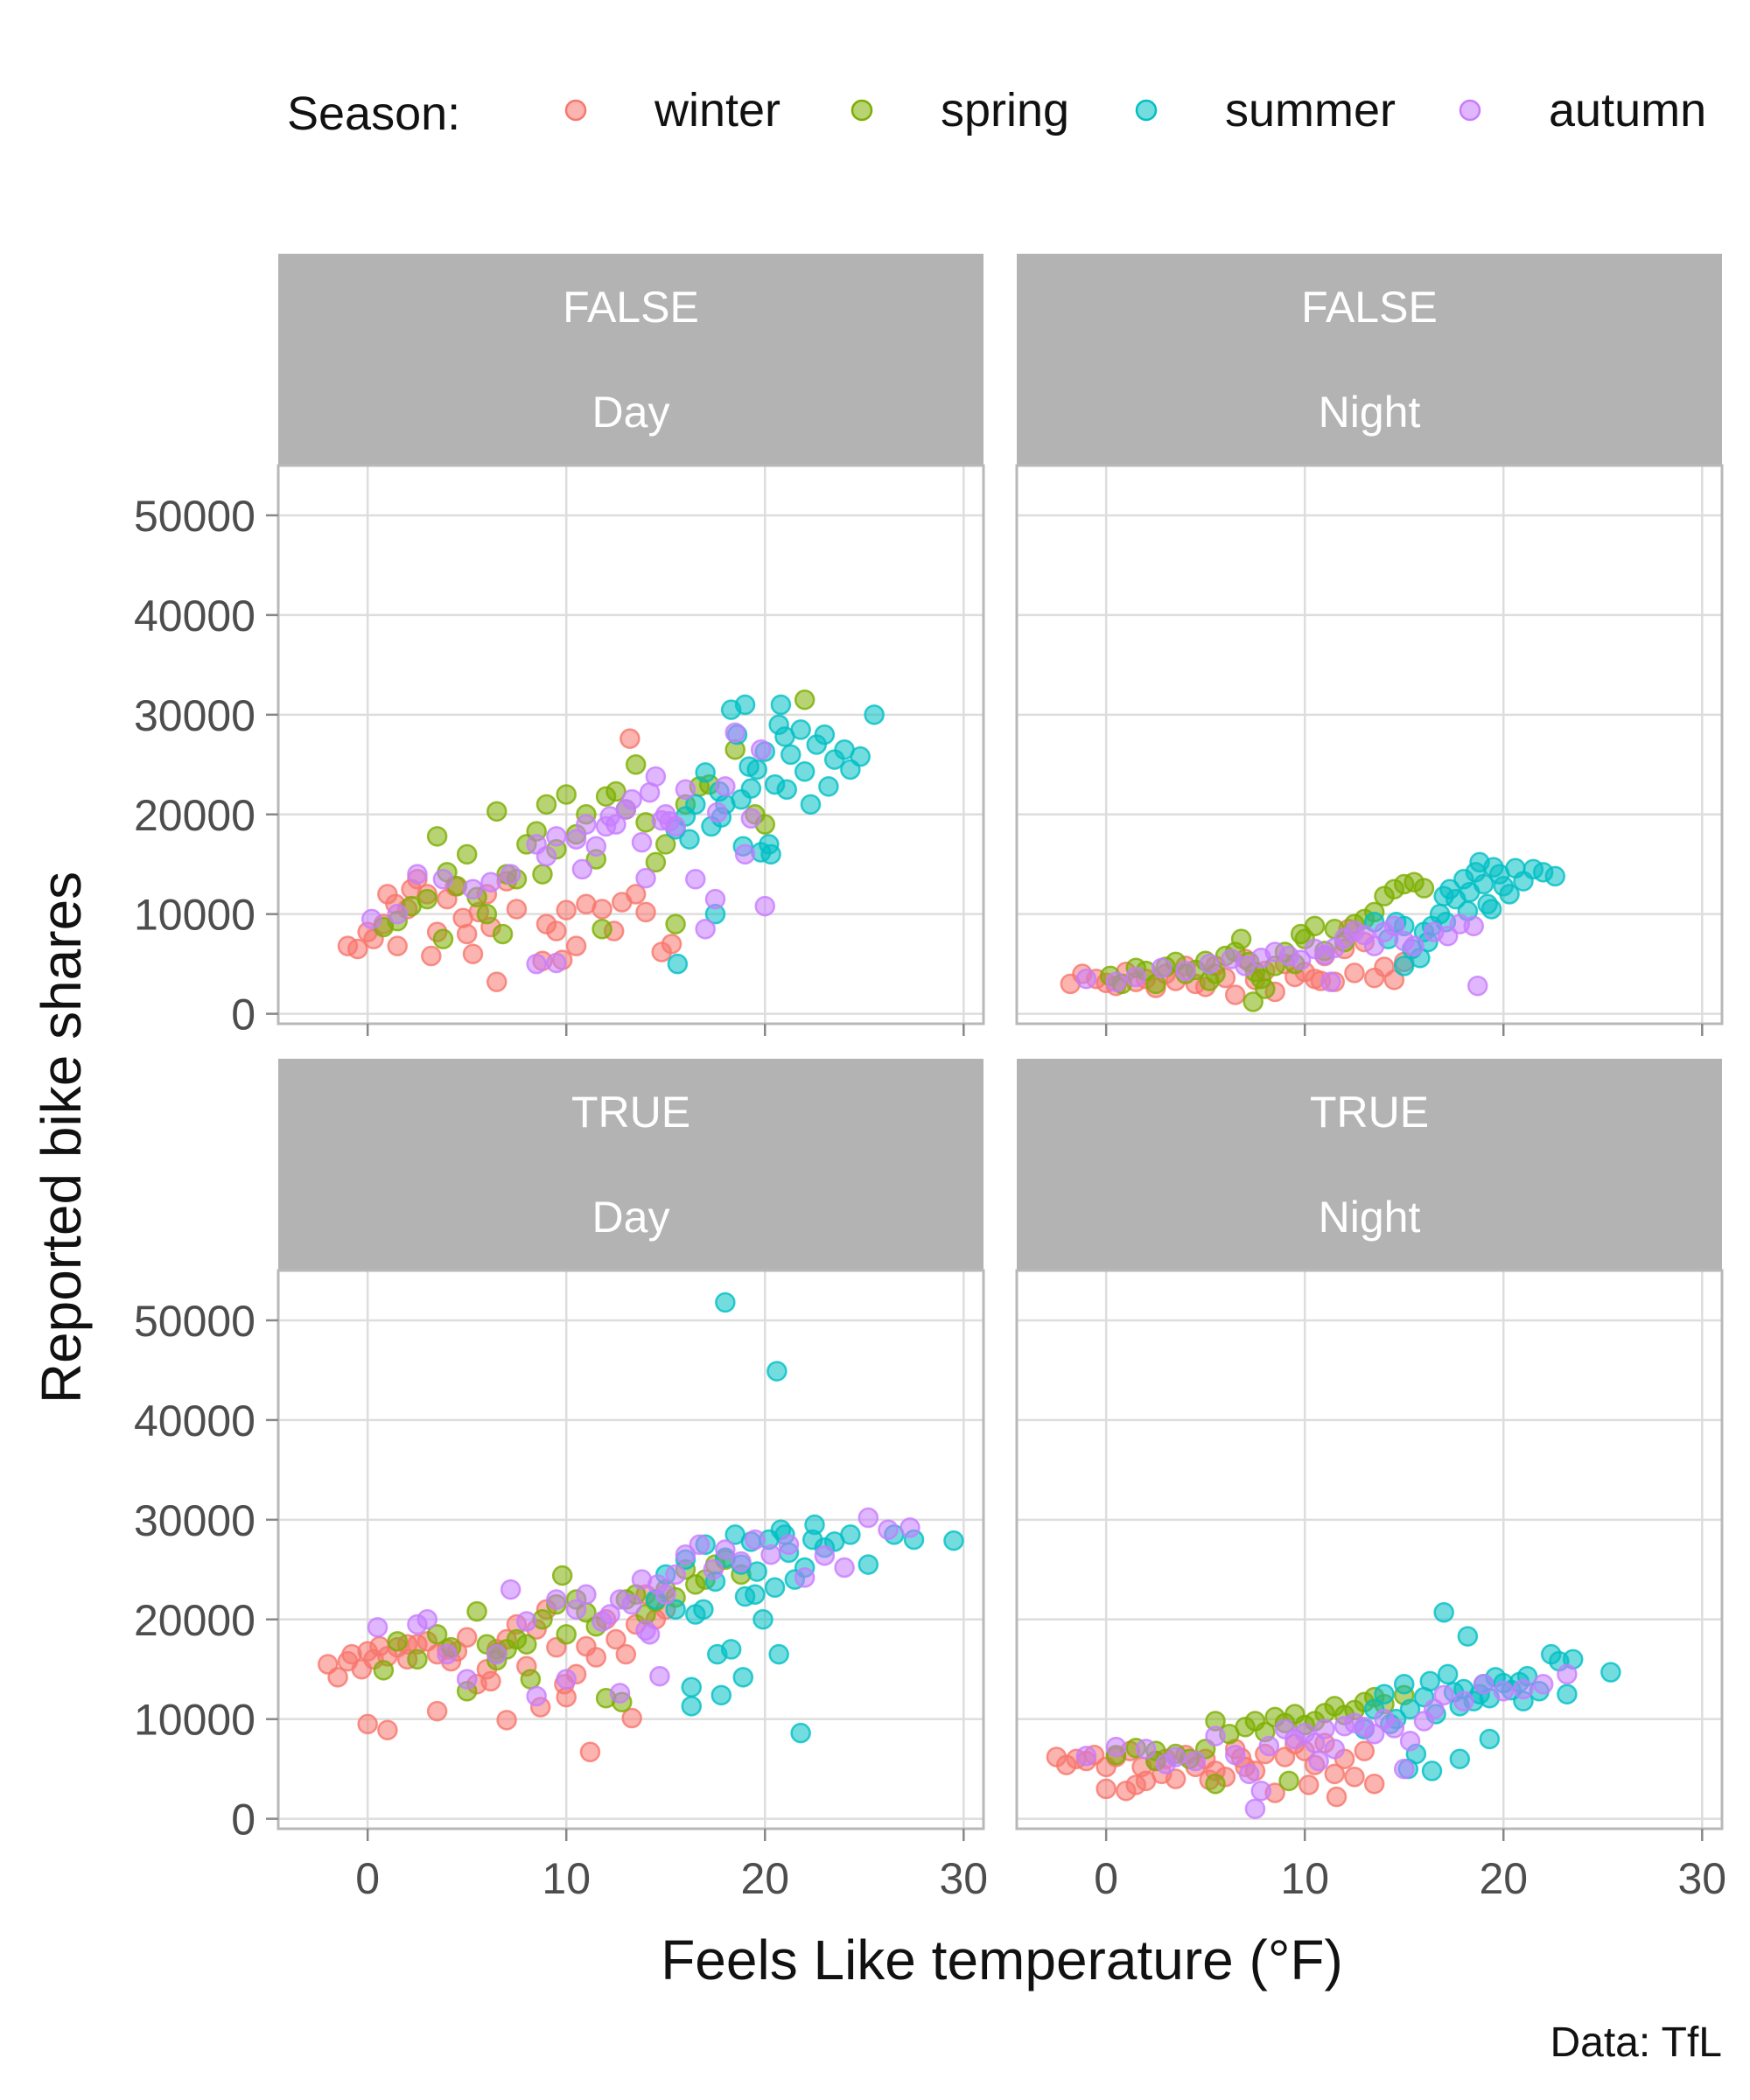 This screenshot has width=1750, height=2100. What do you see at coordinates (1313, 931) in the screenshot?
I see `points-false-night` at bounding box center [1313, 931].